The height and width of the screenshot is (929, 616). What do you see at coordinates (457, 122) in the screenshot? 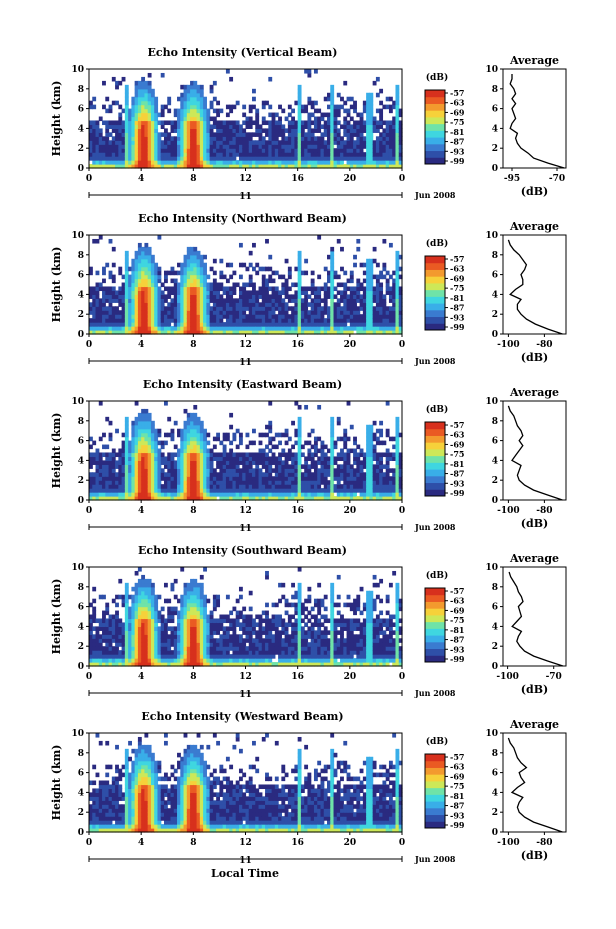
I see `colorbar-tick-label: -75` at bounding box center [457, 122].